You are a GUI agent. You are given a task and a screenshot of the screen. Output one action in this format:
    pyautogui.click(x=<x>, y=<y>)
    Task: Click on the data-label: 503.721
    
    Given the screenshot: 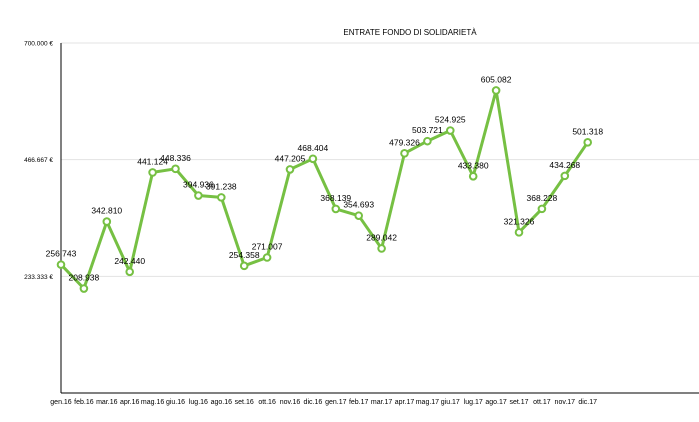 What is the action you would take?
    pyautogui.click(x=427, y=130)
    